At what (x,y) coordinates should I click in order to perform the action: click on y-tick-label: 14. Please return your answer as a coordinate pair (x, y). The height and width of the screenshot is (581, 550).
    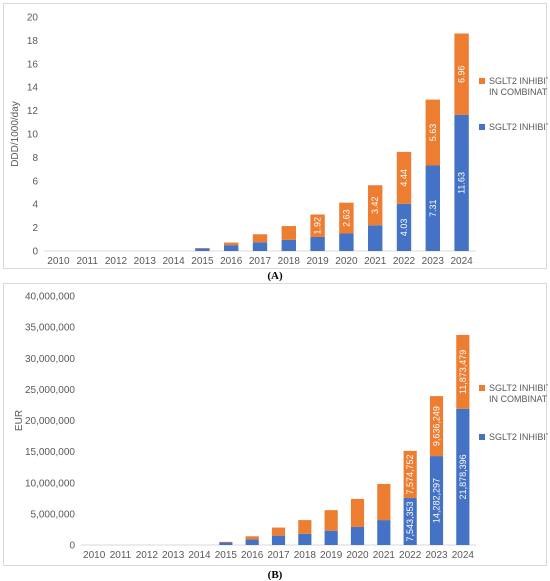
    Looking at the image, I should click on (33, 88).